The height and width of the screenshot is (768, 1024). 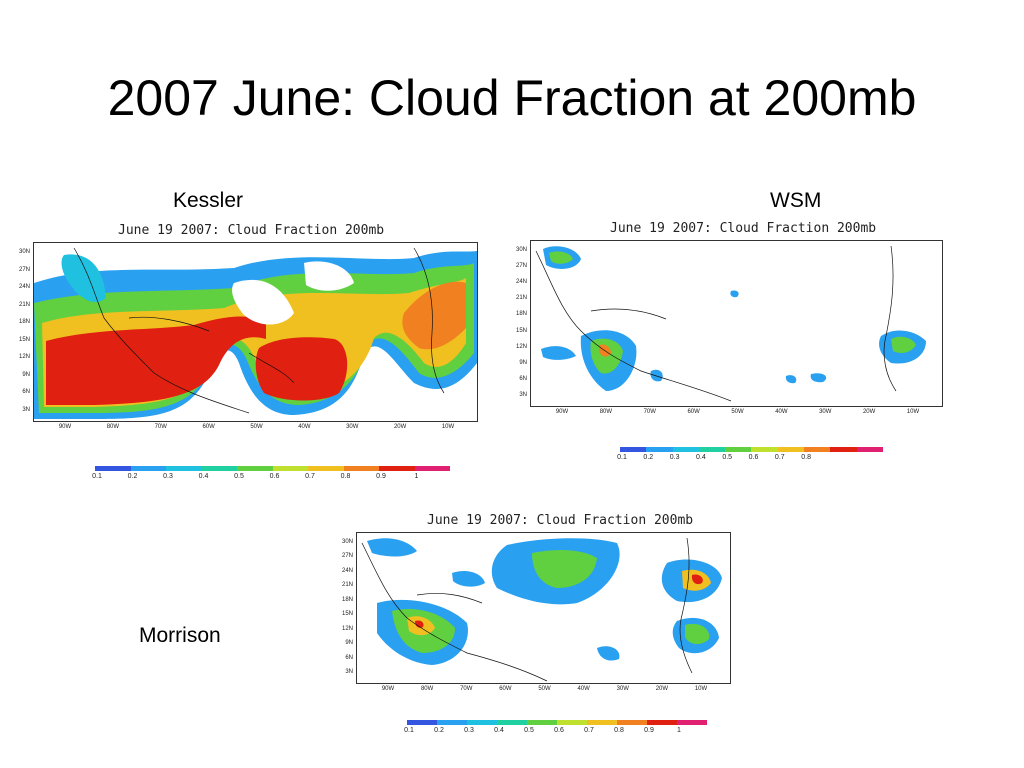 What do you see at coordinates (97, 476) in the screenshot?
I see `colorbar-label-kessler: 0.1` at bounding box center [97, 476].